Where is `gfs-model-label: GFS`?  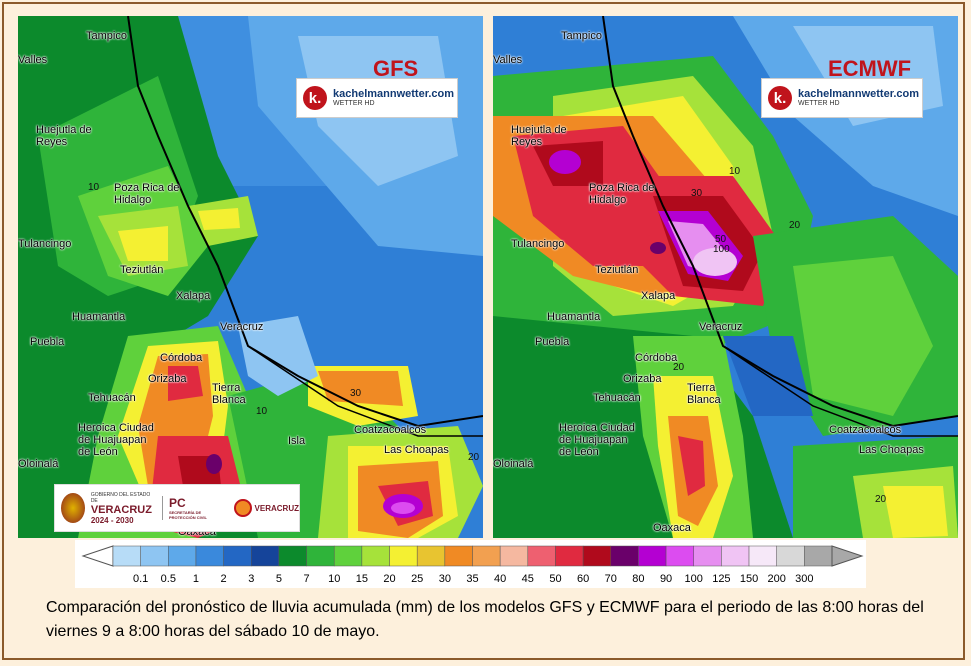 gfs-model-label: GFS is located at coordinates (396, 68).